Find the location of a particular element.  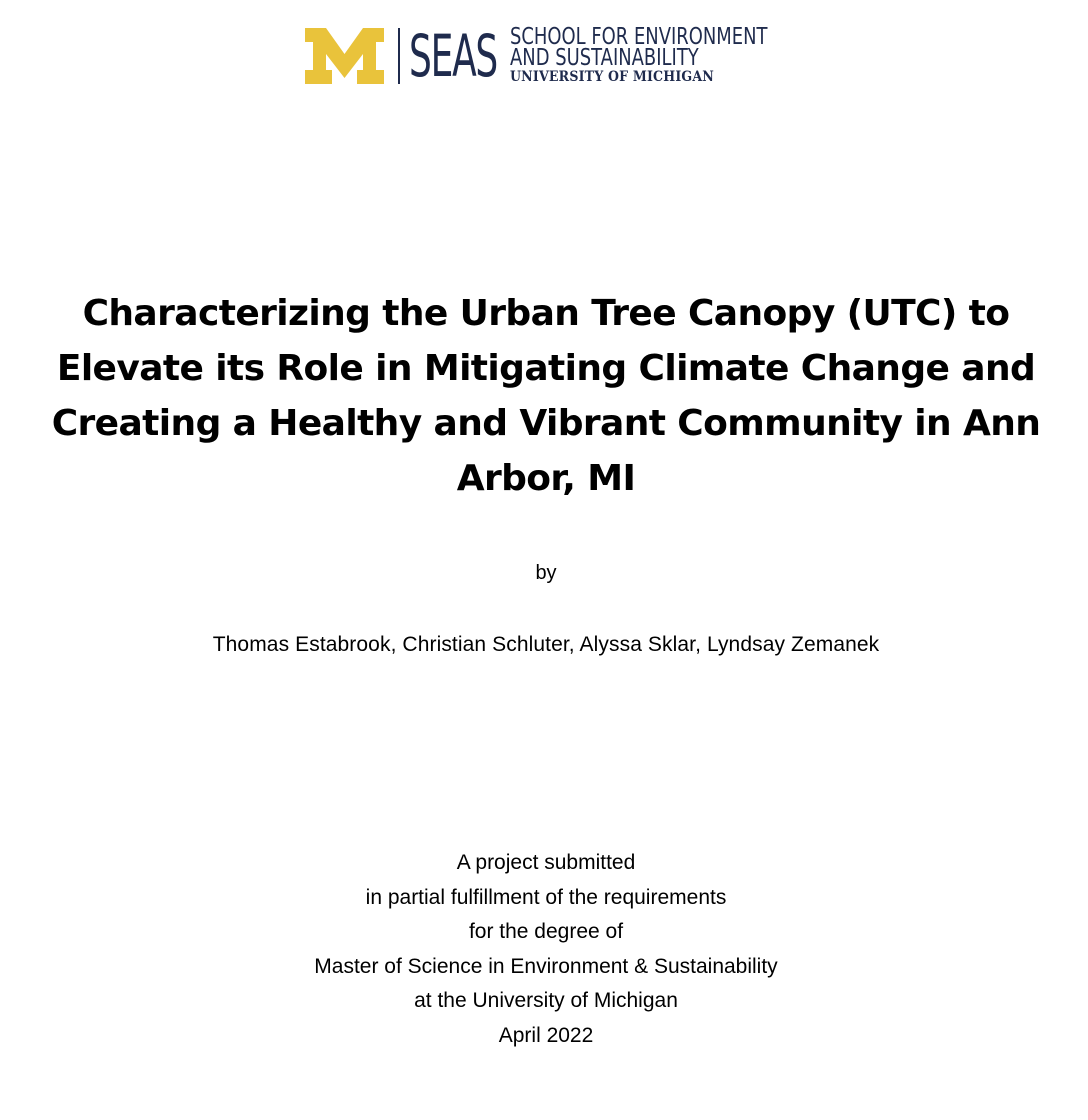

submission-date: April 2022 is located at coordinates (546, 1035).